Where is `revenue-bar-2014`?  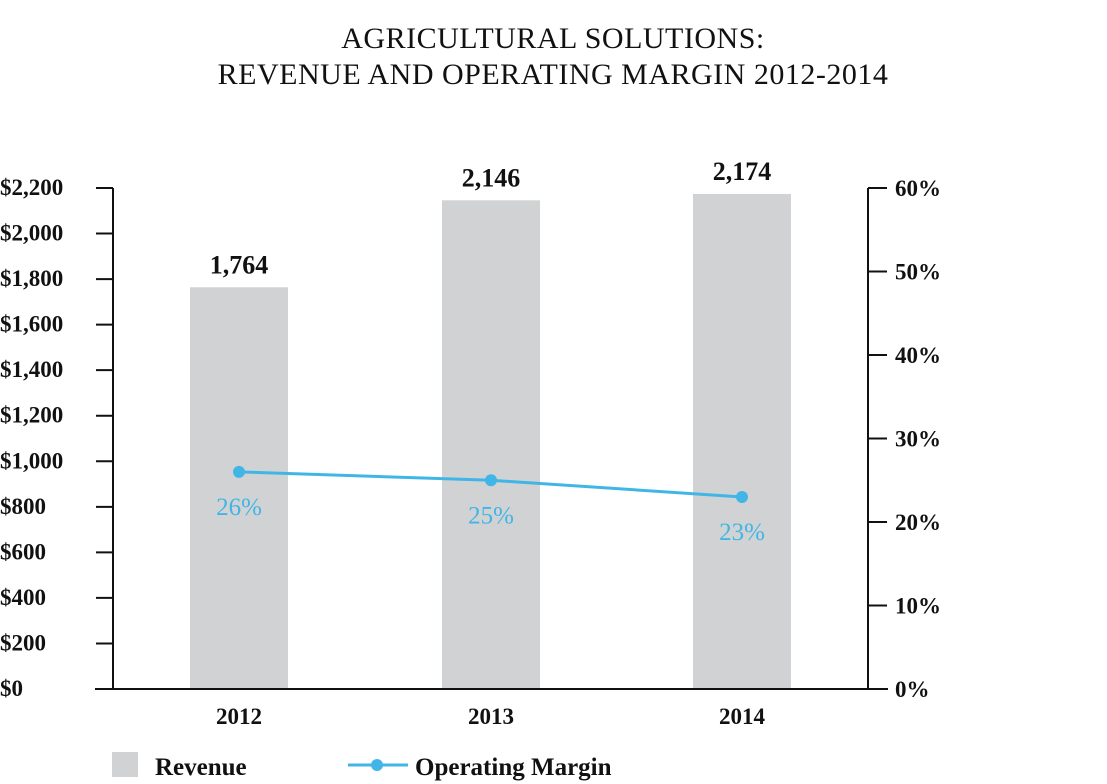 revenue-bar-2014 is located at coordinates (742, 441).